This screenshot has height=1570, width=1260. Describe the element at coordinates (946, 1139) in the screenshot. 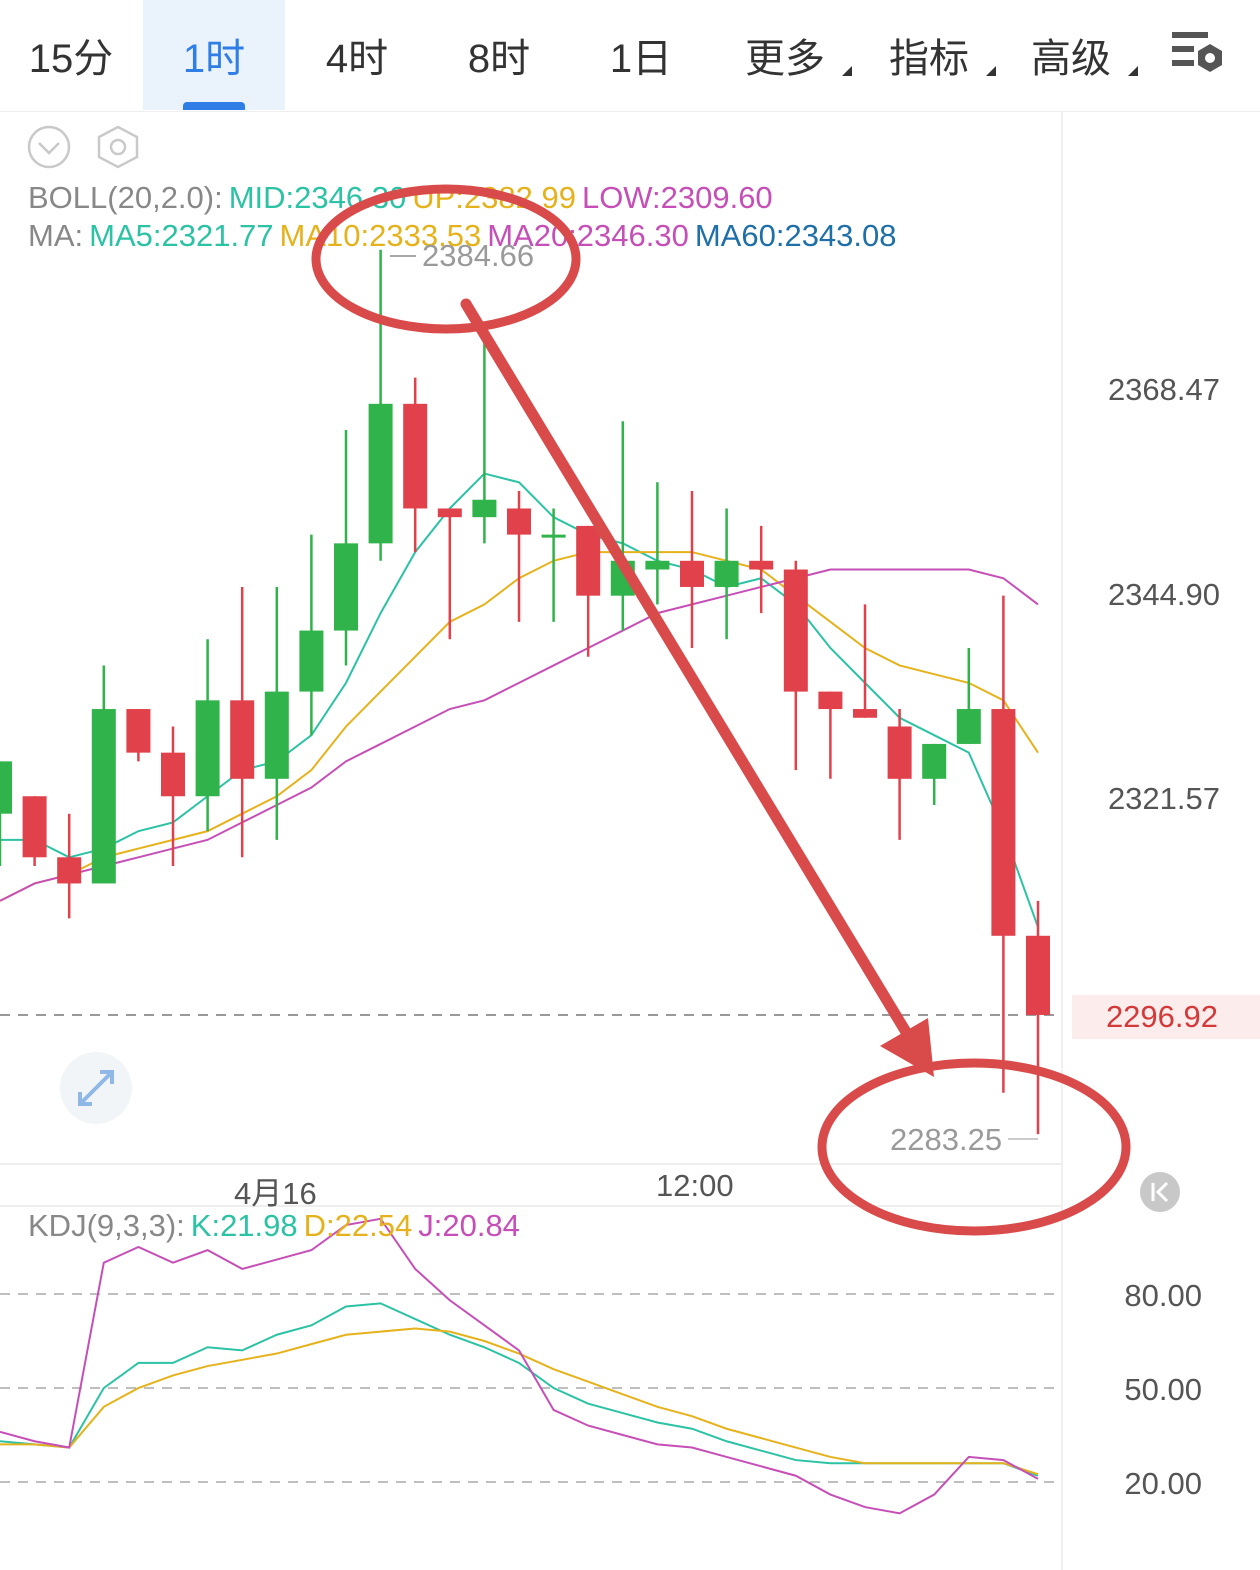

I see `low-price-label: 2283.25` at that location.